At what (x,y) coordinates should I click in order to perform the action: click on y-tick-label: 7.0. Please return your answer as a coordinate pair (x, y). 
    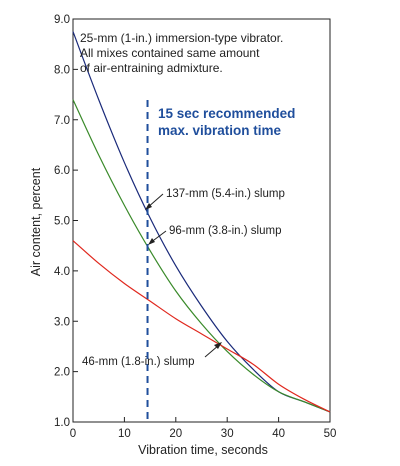
    Looking at the image, I should click on (62, 121).